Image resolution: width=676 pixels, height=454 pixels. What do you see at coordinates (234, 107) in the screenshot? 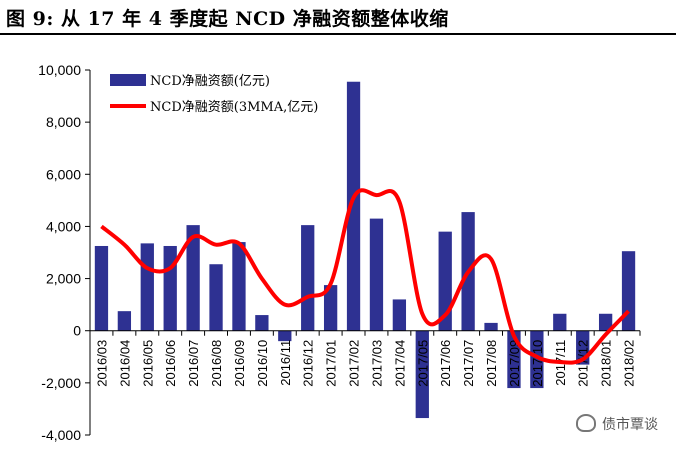
I see `legend-label-line: NCD净融资额(3MMA,亿元)` at bounding box center [234, 107].